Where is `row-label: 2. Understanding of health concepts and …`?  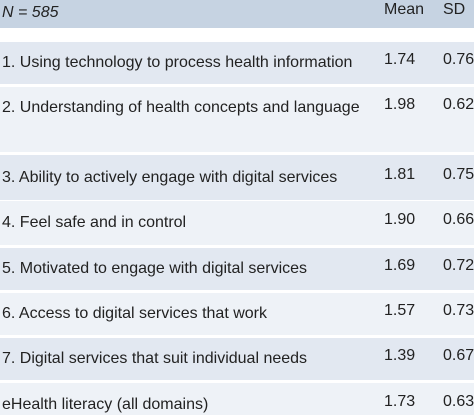
row-label: 2. Understanding of health concepts and … is located at coordinates (181, 107).